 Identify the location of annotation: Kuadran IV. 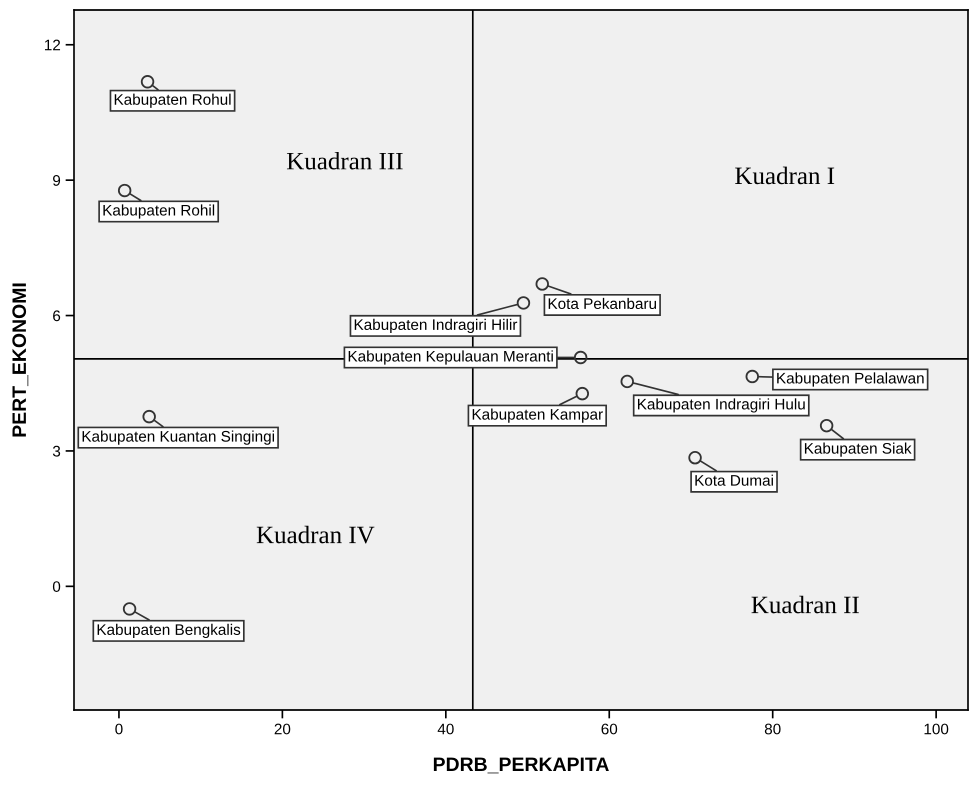
(315, 535).